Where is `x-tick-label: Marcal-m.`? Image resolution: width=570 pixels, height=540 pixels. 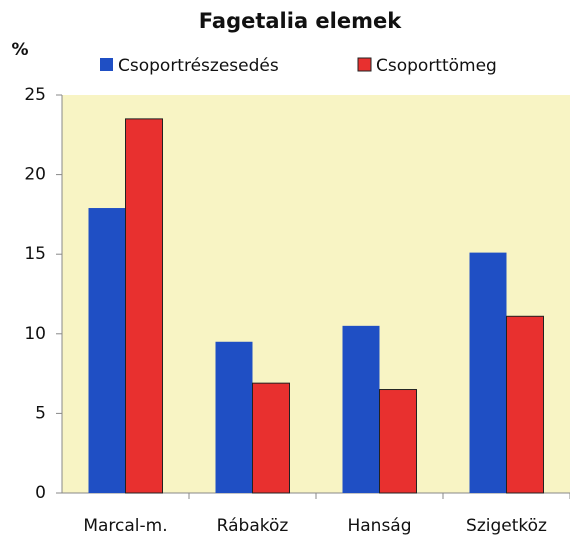
x-tick-label: Marcal-m. is located at coordinates (125, 526).